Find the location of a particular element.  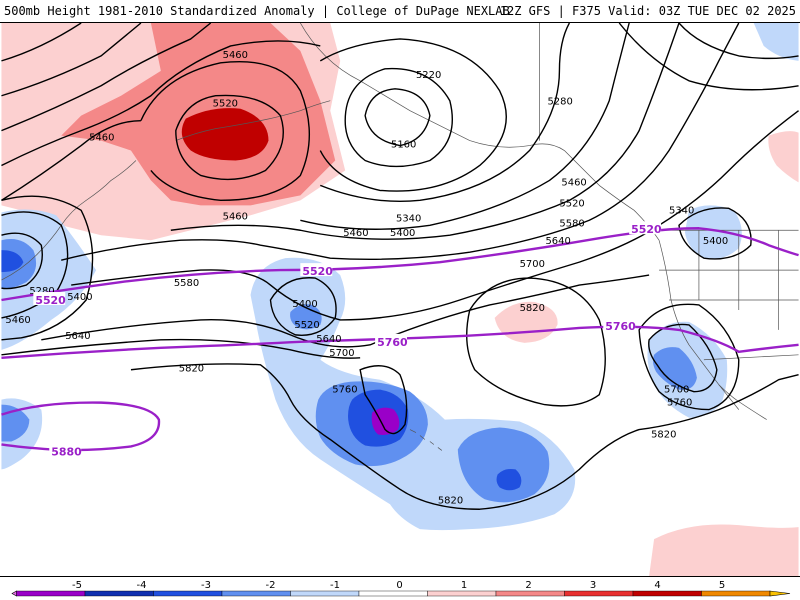

contour-5400-alaska is located at coordinates (465, 126).